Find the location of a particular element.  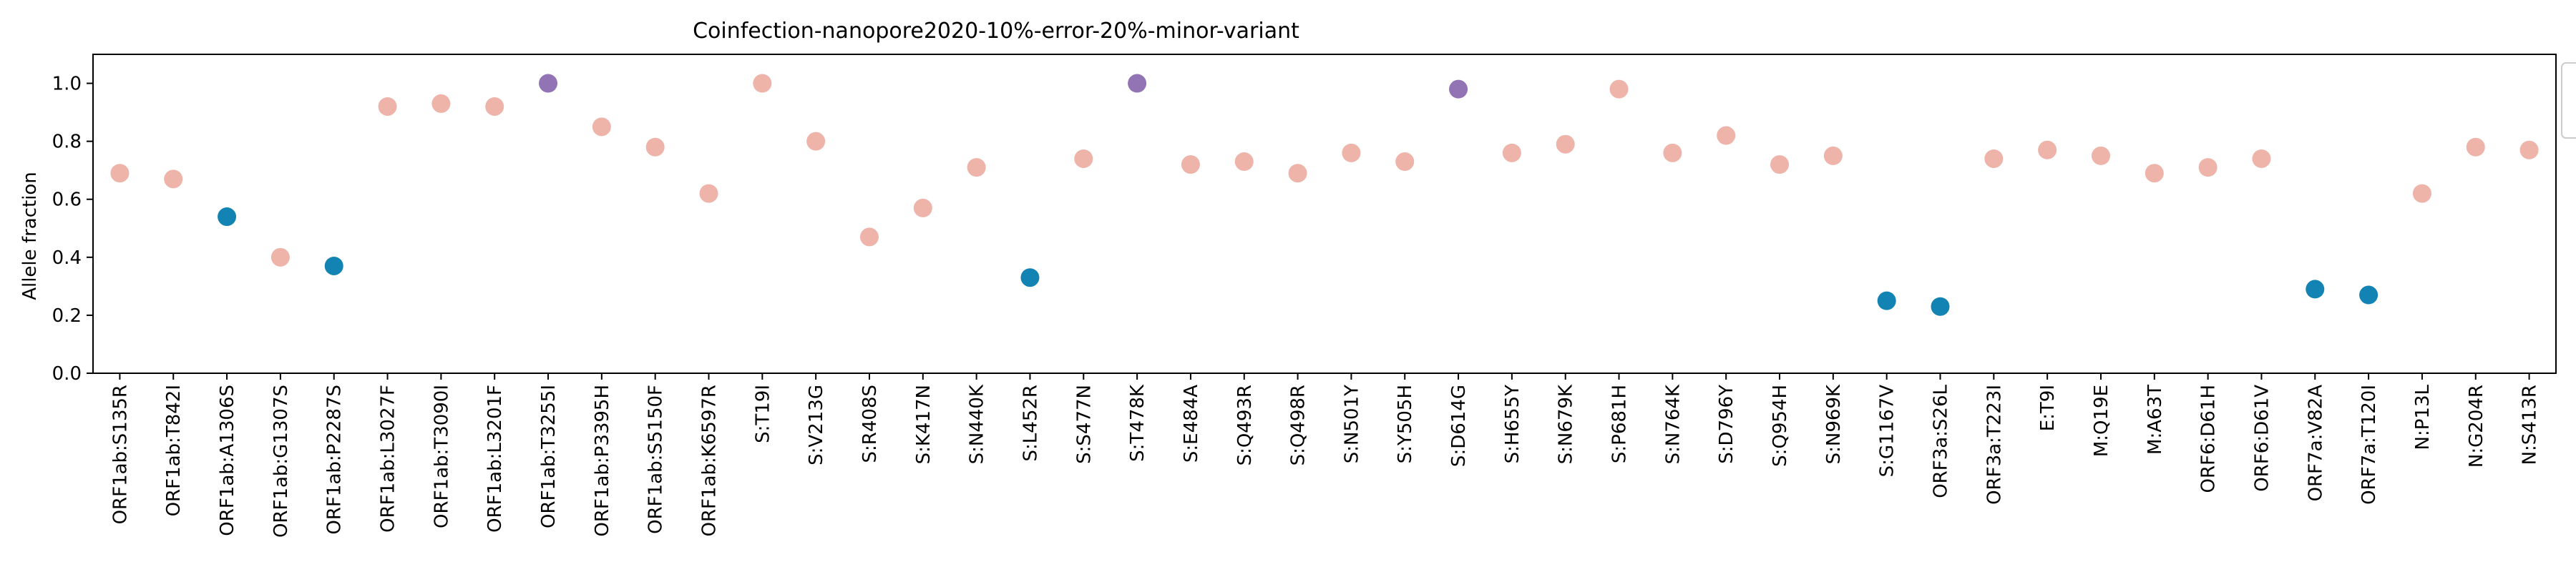

x-tick-label: ORF7a:T120I is located at coordinates (2369, 445).